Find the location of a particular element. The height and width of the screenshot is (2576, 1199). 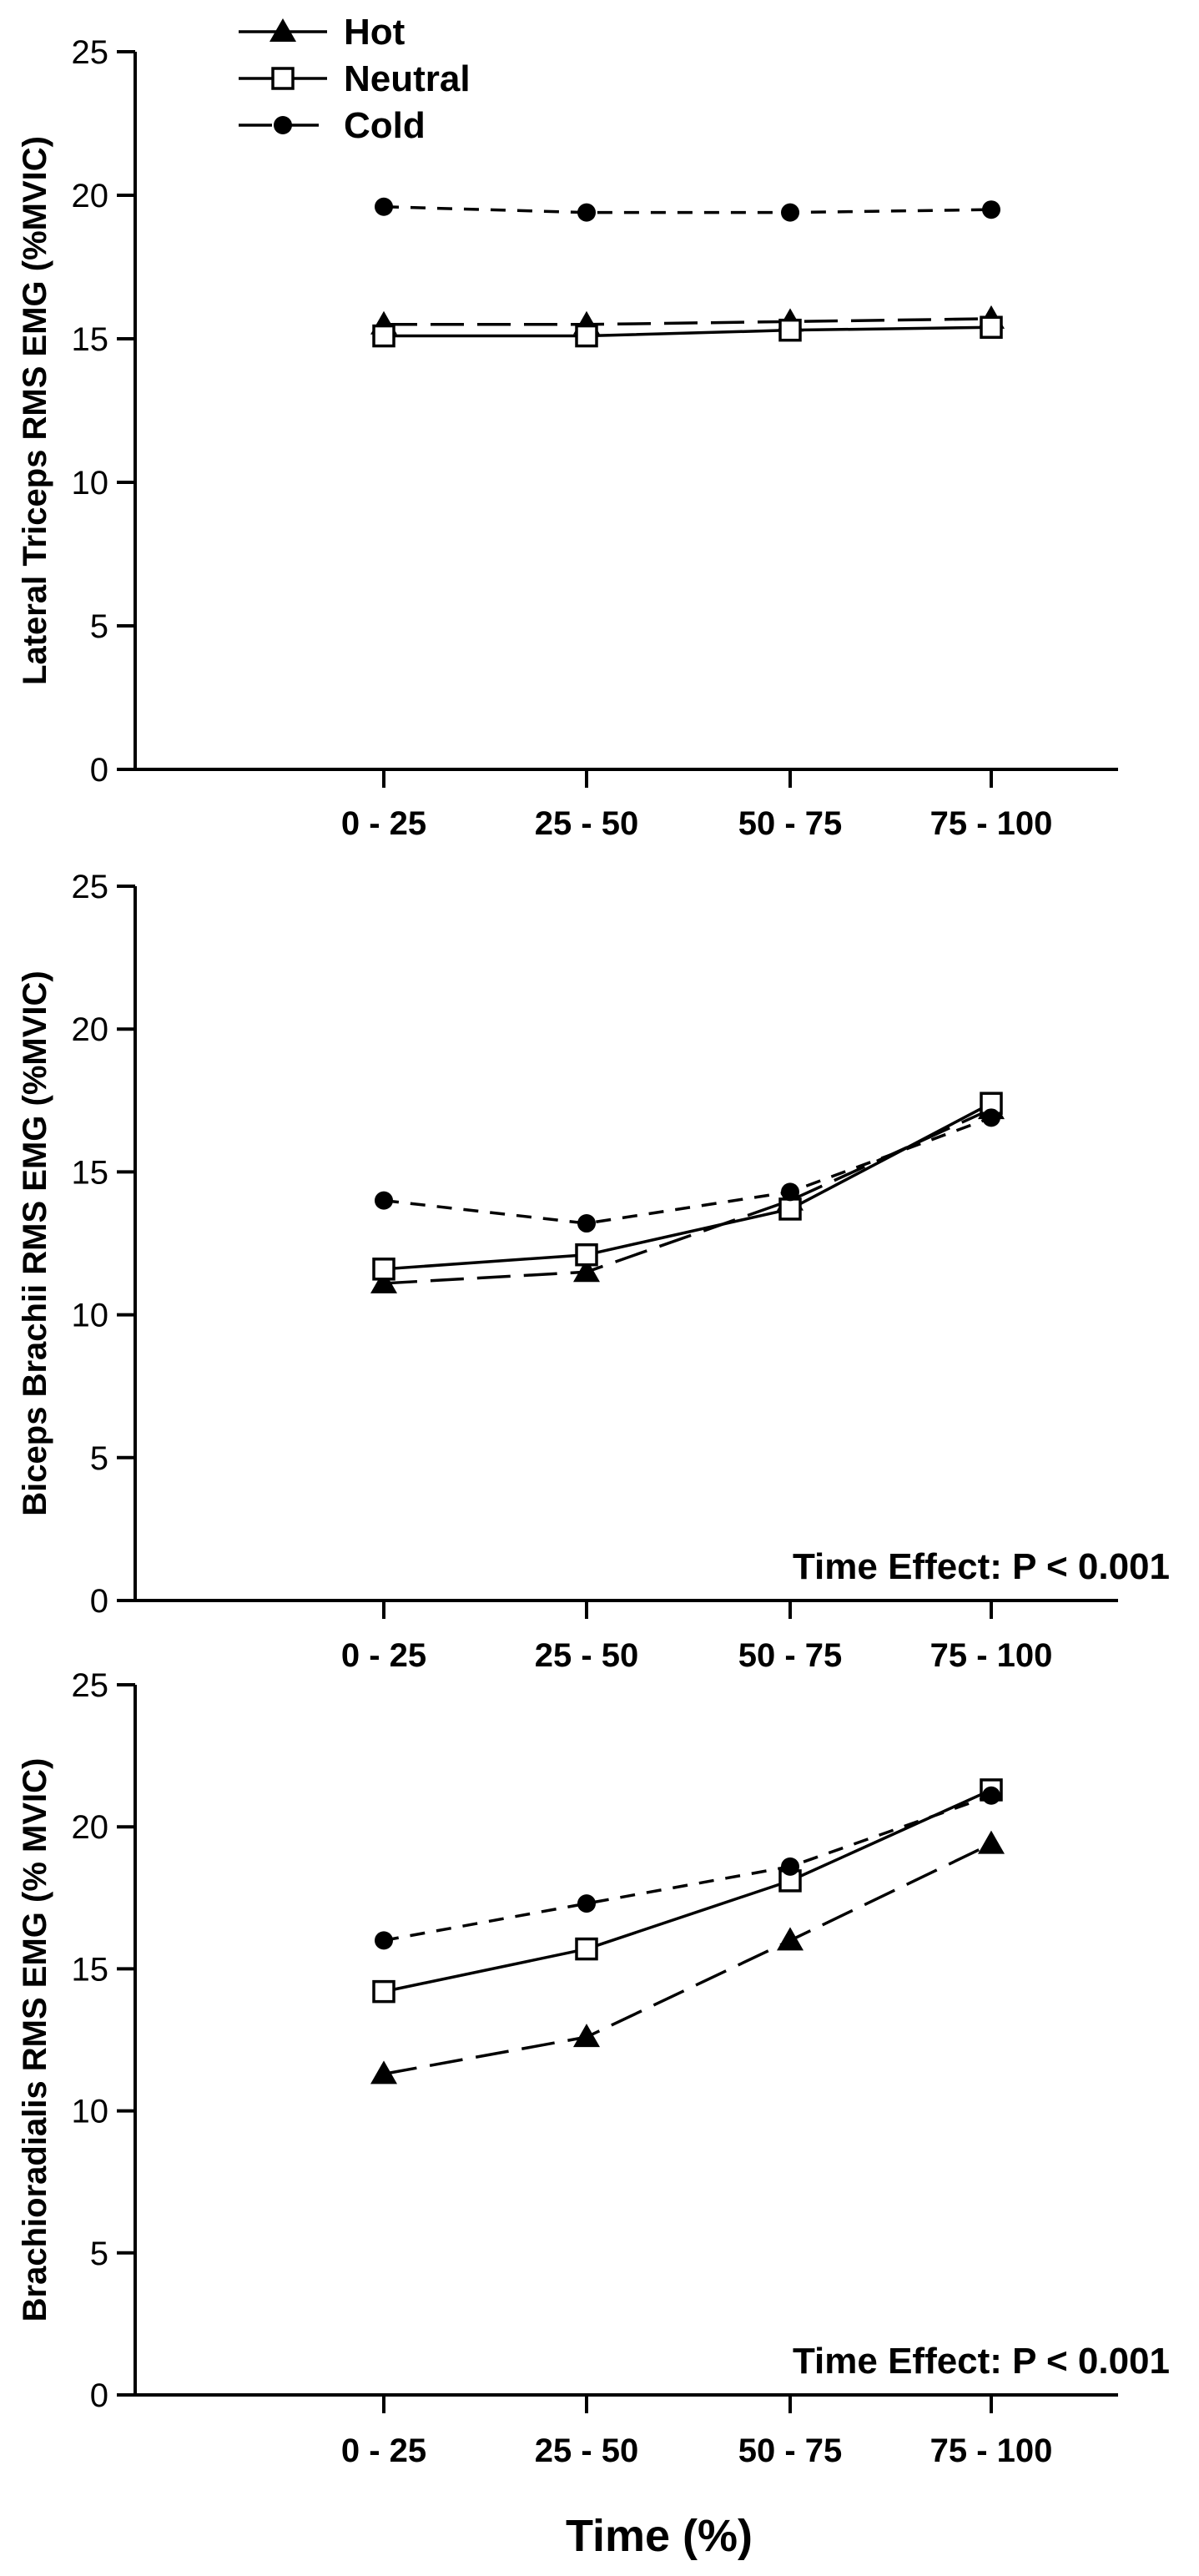

y-axis-title: Brachioradialis RMS EMG (% MVIC) is located at coordinates (35, 2040).